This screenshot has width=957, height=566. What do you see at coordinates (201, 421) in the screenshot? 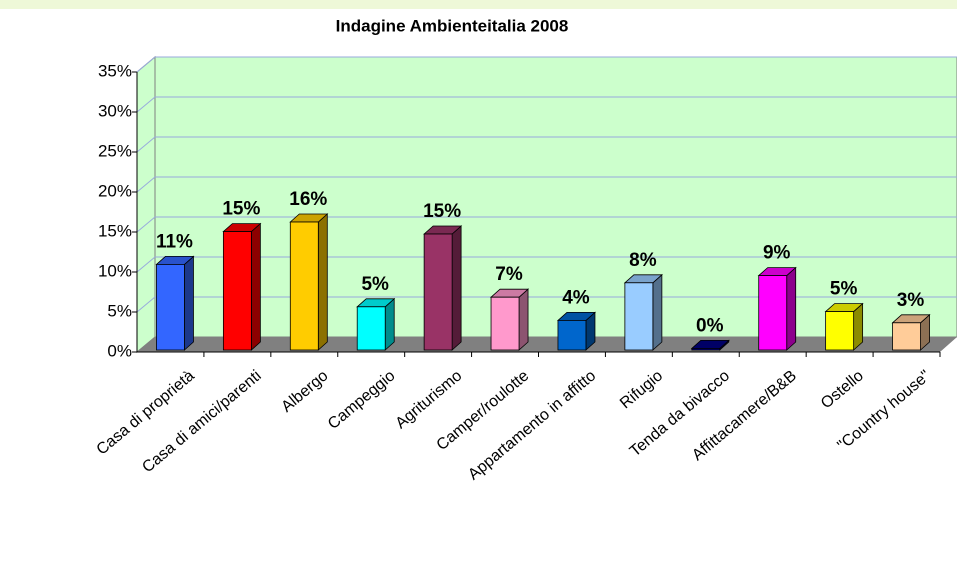
I see `x-tick-label: Casa di amici/parenti` at bounding box center [201, 421].